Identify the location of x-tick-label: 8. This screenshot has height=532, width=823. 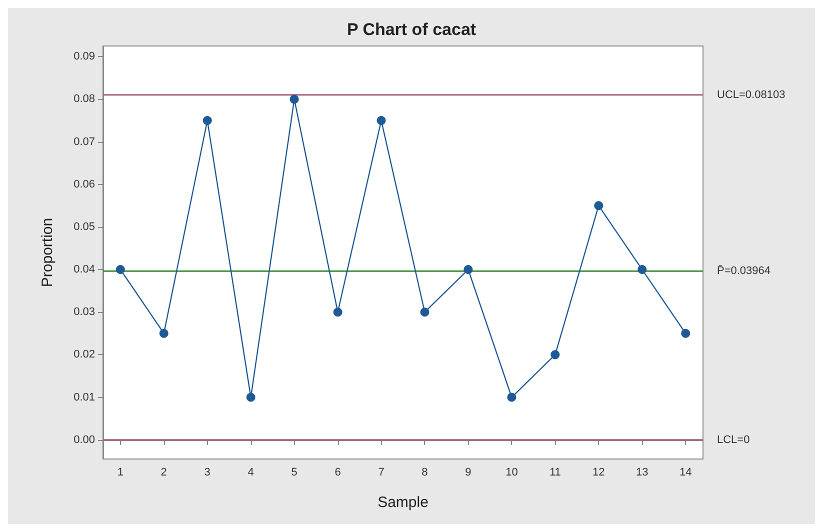
(425, 472).